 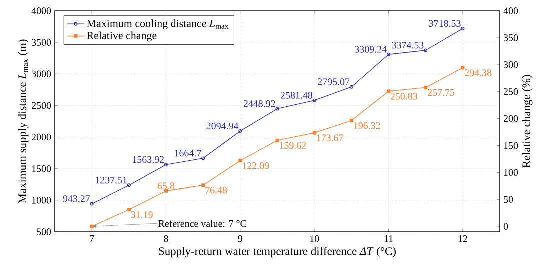 I want to click on y-tick-label: 4000, so click(x=42, y=11).